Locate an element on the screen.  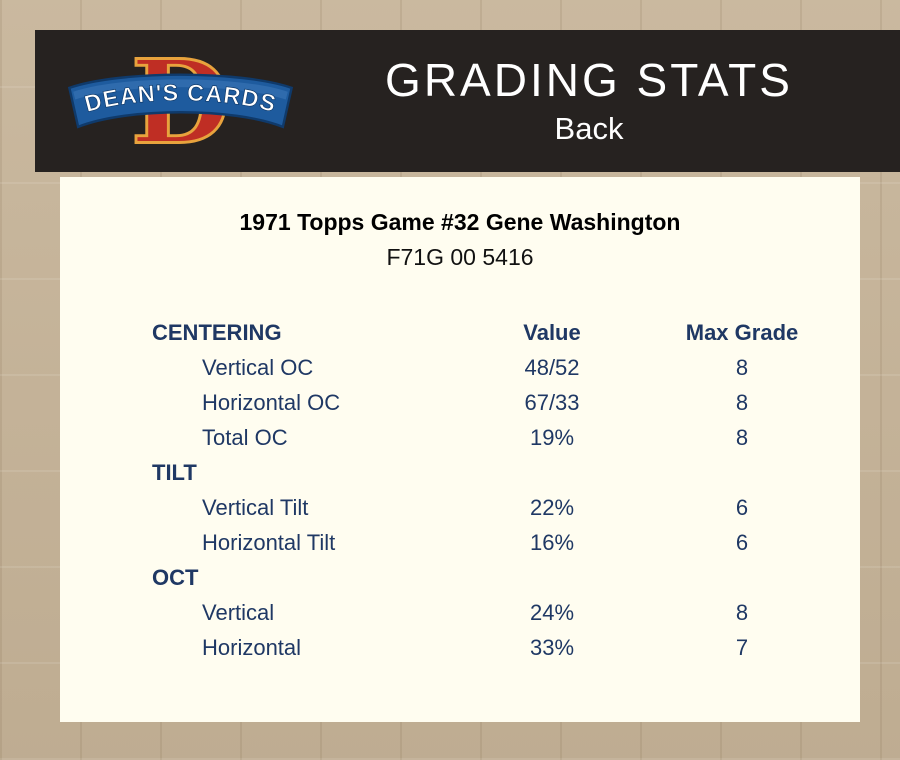
row-value: 22% is located at coordinates (552, 507).